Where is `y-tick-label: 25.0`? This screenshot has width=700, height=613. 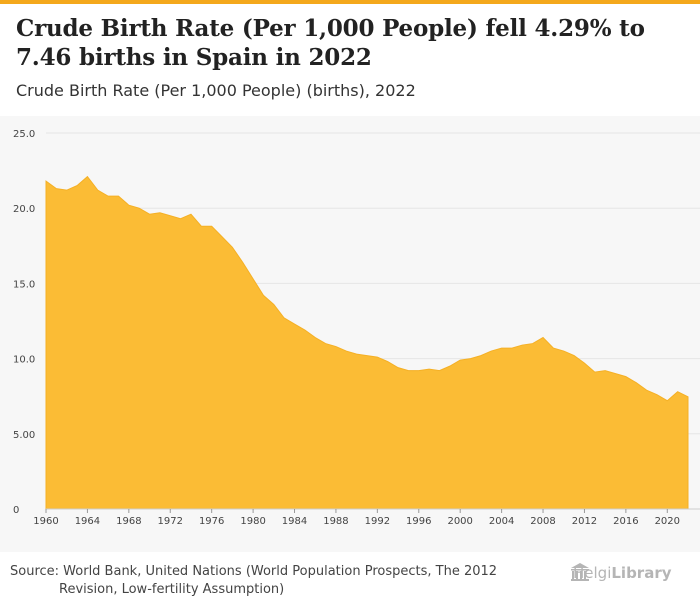 y-tick-label: 25.0 is located at coordinates (24, 134).